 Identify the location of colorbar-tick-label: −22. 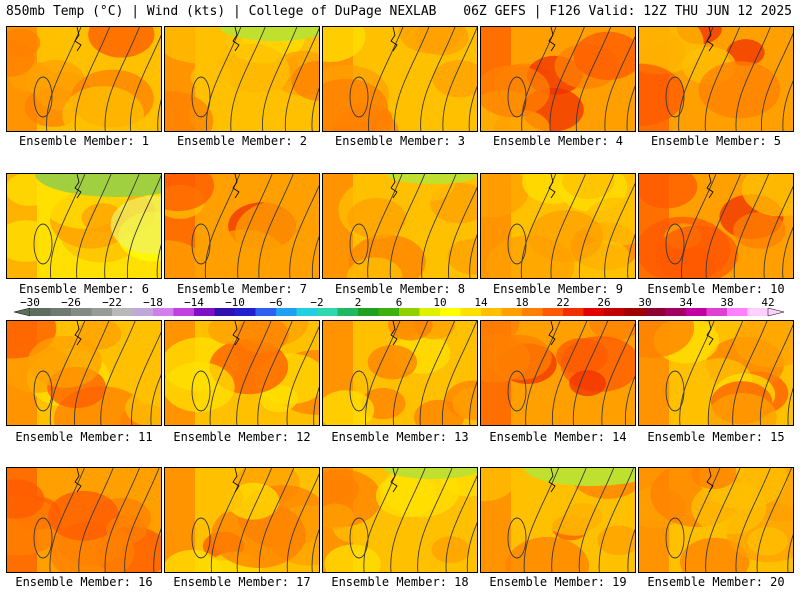
(112, 302).